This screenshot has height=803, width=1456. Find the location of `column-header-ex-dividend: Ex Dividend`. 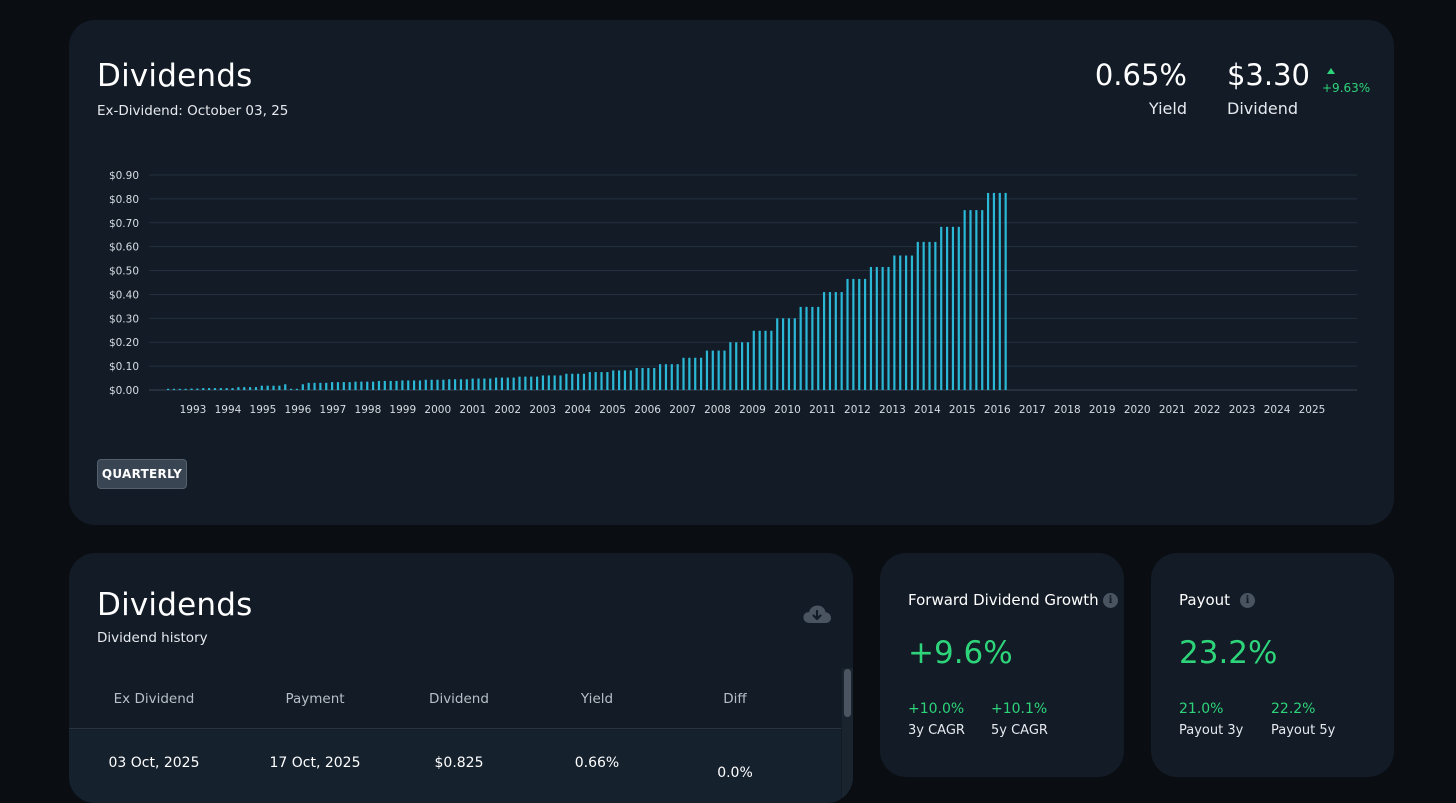

column-header-ex-dividend: Ex Dividend is located at coordinates (154, 699).